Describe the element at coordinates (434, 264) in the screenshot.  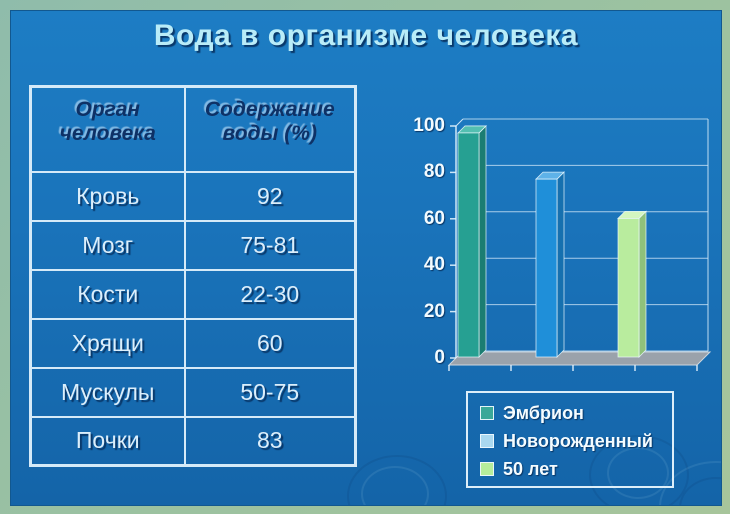
I see `y-axis-label: 40` at that location.